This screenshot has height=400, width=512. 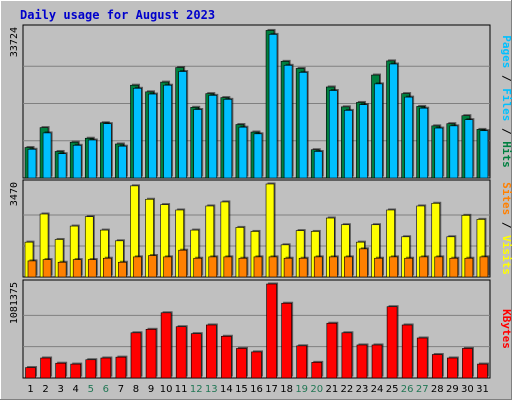 I want to click on legend-text: Pages / Files / Hits, so click(x=506, y=101).